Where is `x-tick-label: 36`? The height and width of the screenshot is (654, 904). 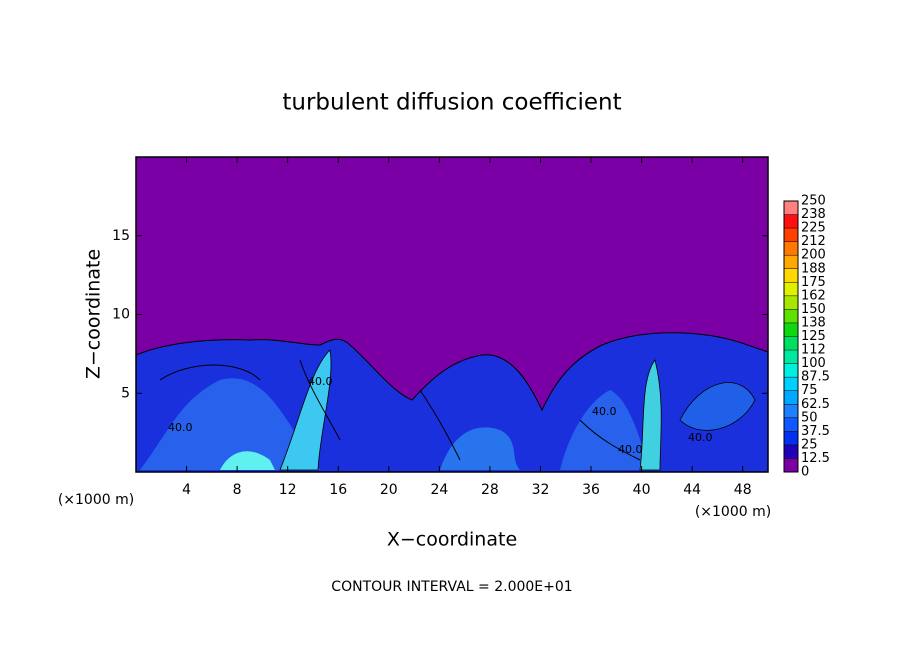
x-tick-label: 36 is located at coordinates (591, 490).